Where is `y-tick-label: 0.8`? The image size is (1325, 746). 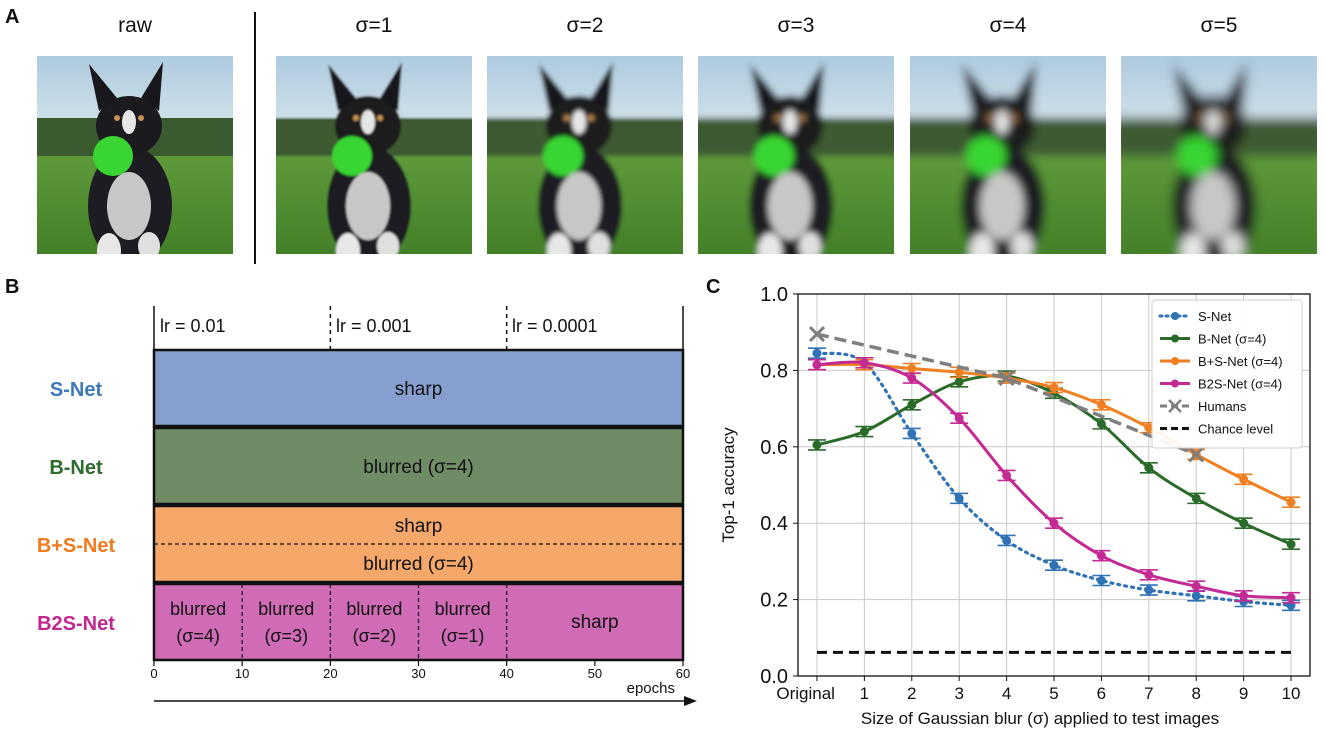 y-tick-label: 0.8 is located at coordinates (774, 371).